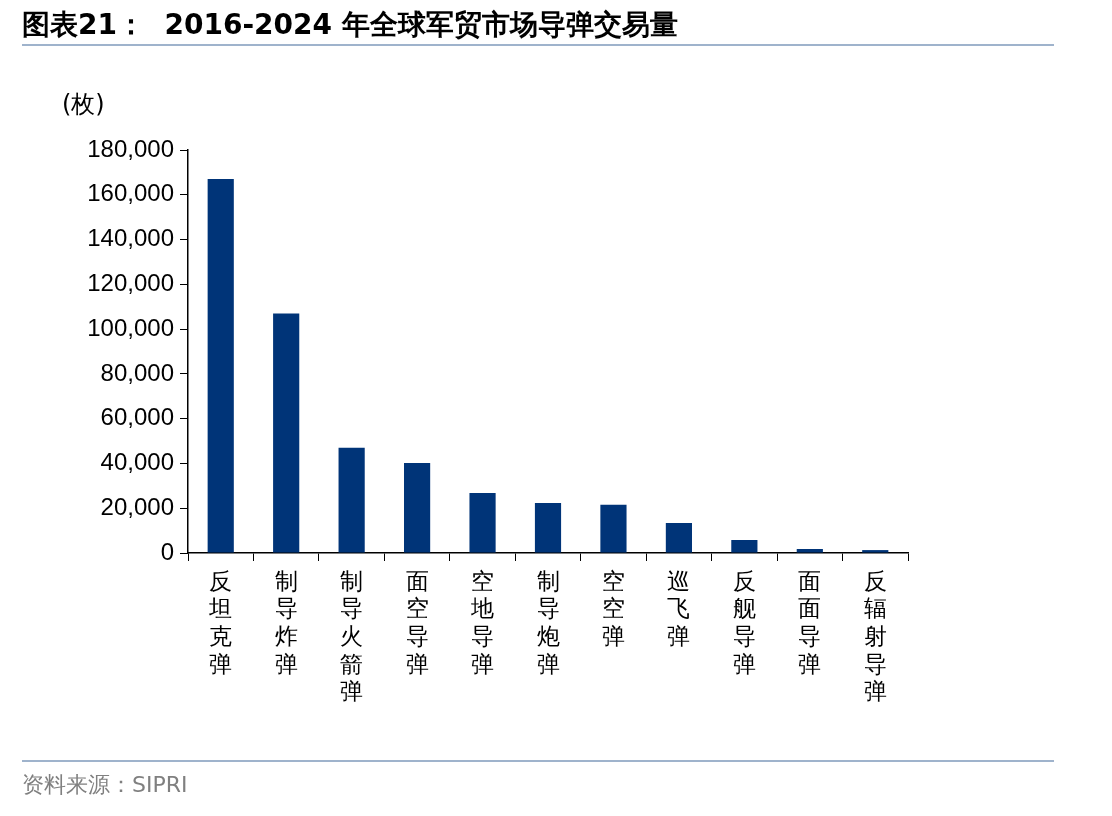  What do you see at coordinates (137, 506) in the screenshot?
I see `y-tick-label: 20,000` at bounding box center [137, 506].